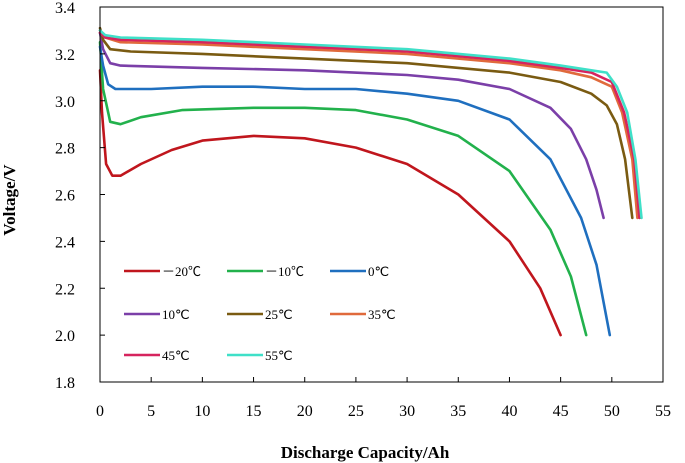 The width and height of the screenshot is (685, 463). I want to click on x-tick-label: 45, so click(561, 411).